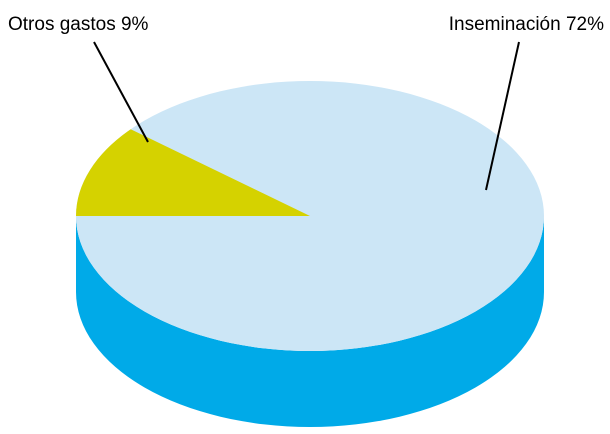 This screenshot has height=434, width=610. What do you see at coordinates (526, 24) in the screenshot?
I see `slice-label-inseminacion: Inseminación 72%` at bounding box center [526, 24].